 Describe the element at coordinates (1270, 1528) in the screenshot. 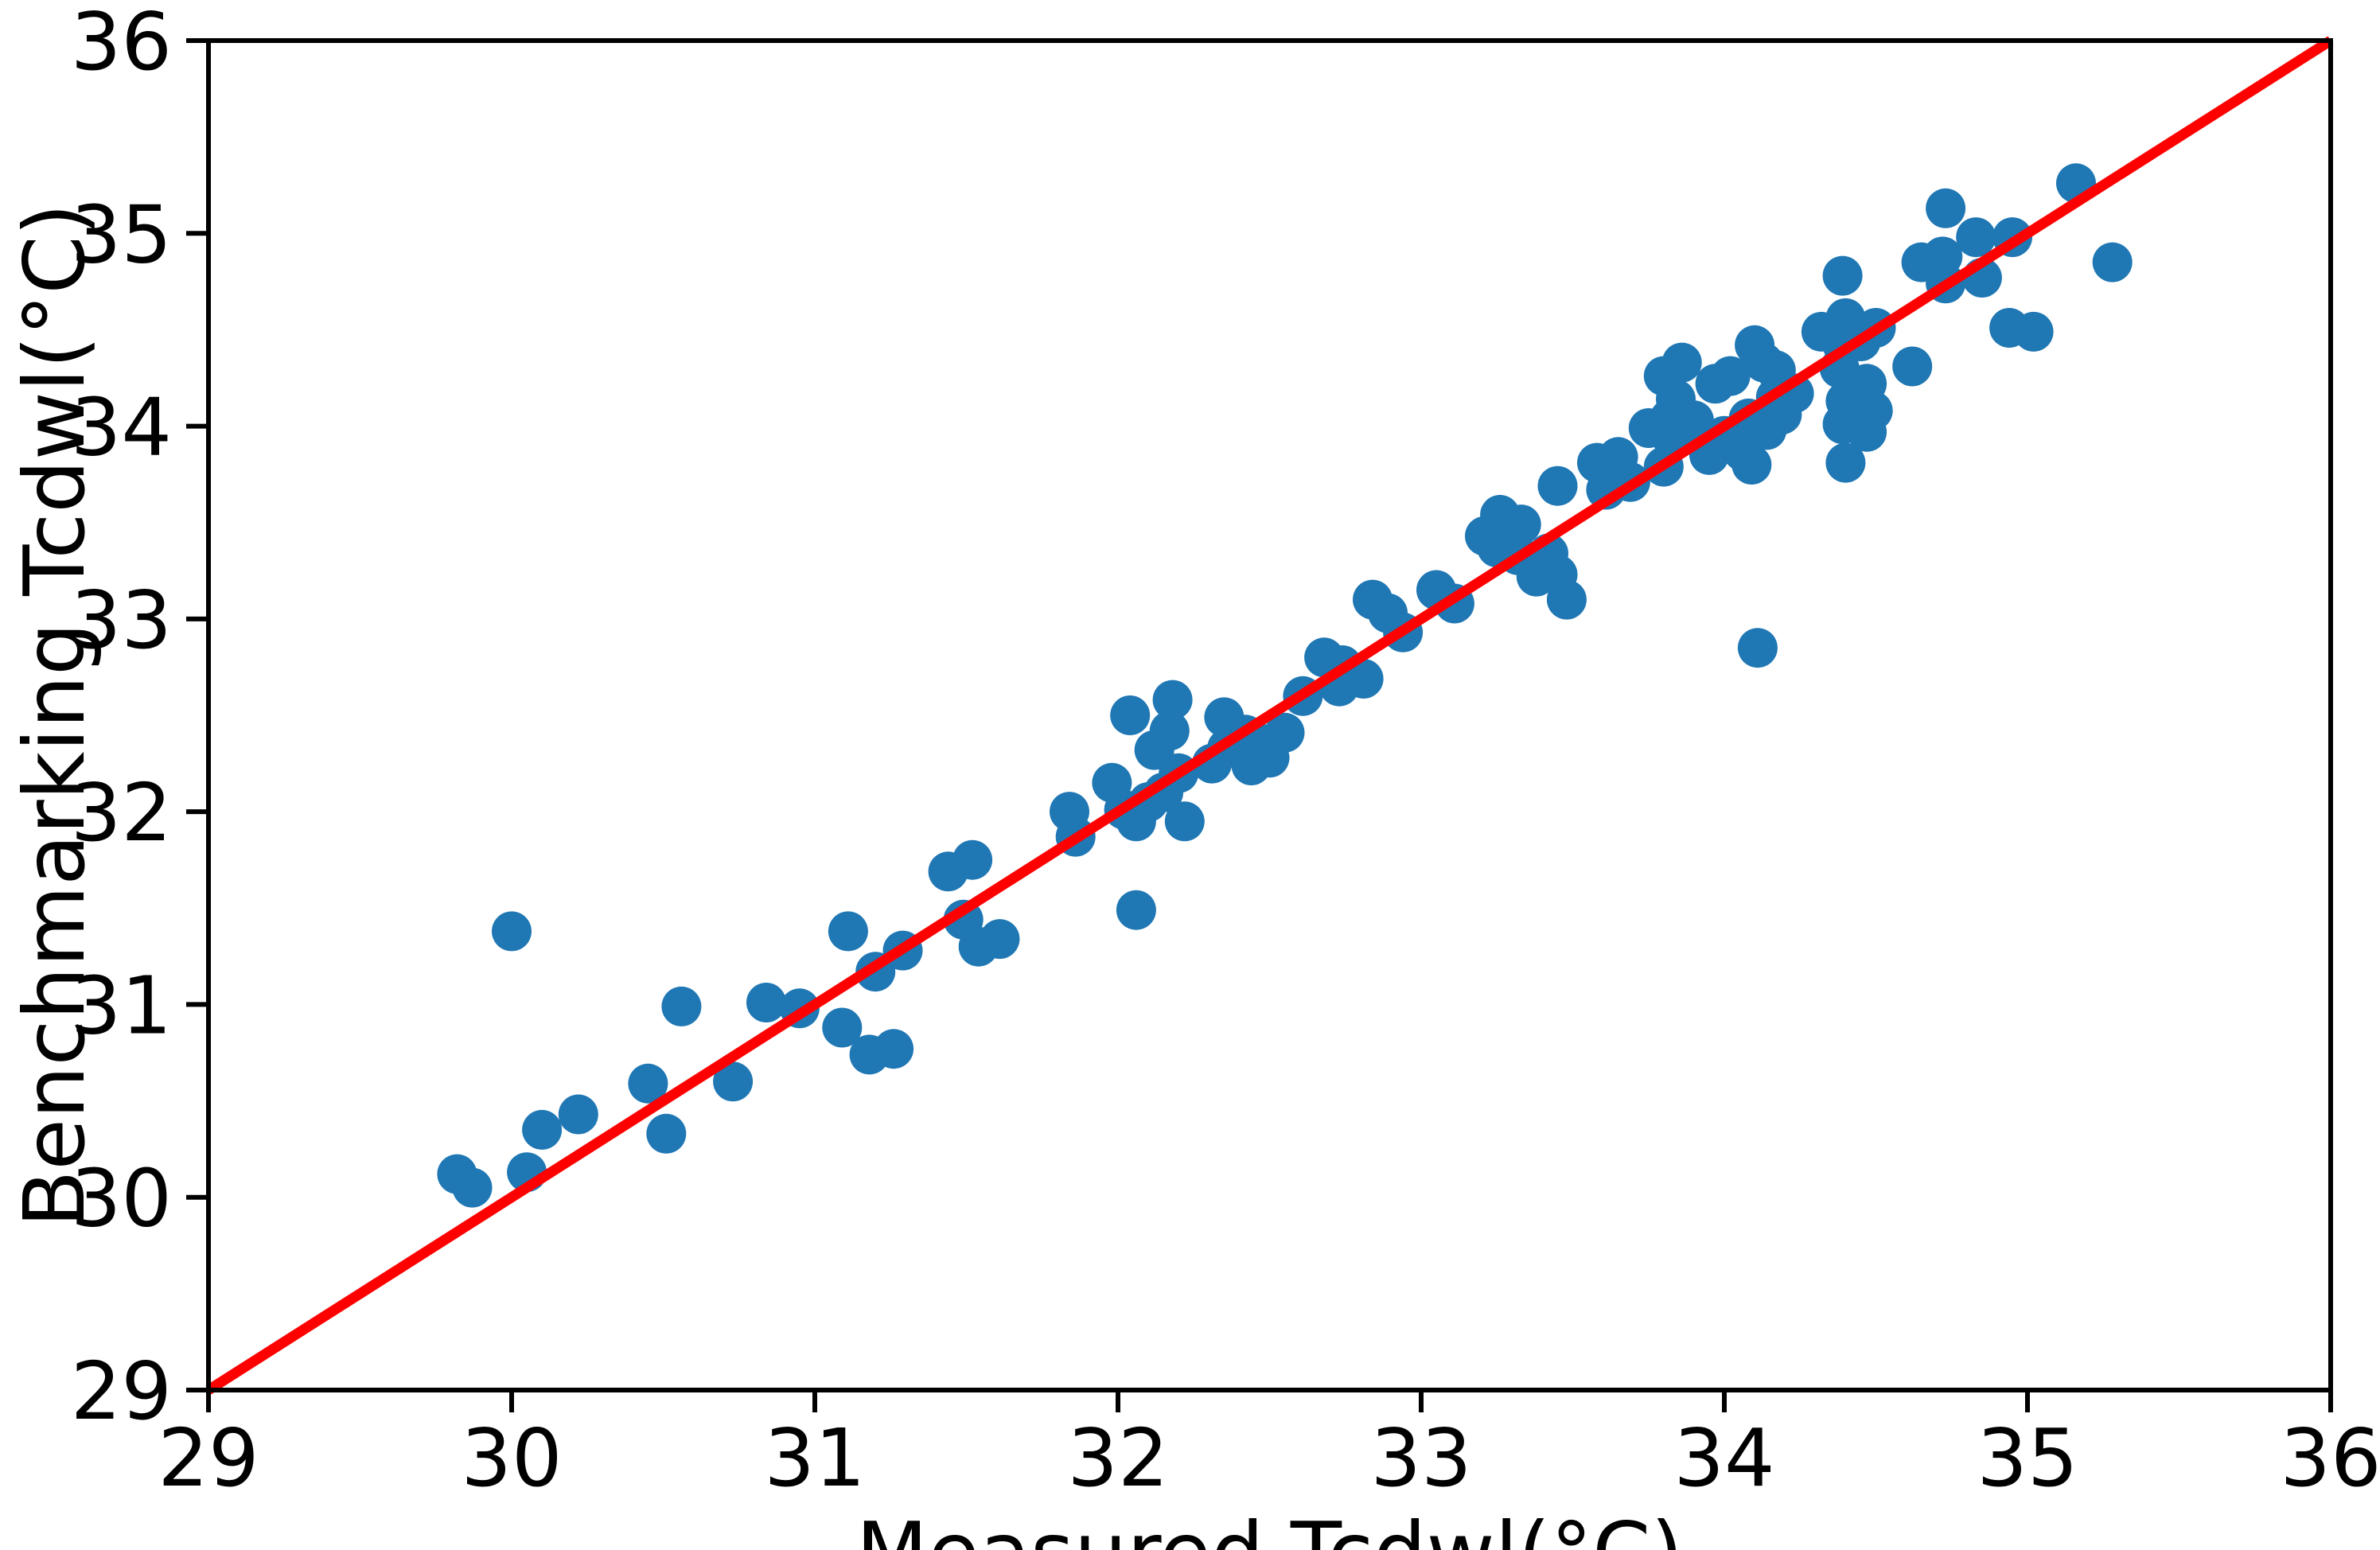

I see `x-axis-label: Measured Tcdwl(°C)` at that location.